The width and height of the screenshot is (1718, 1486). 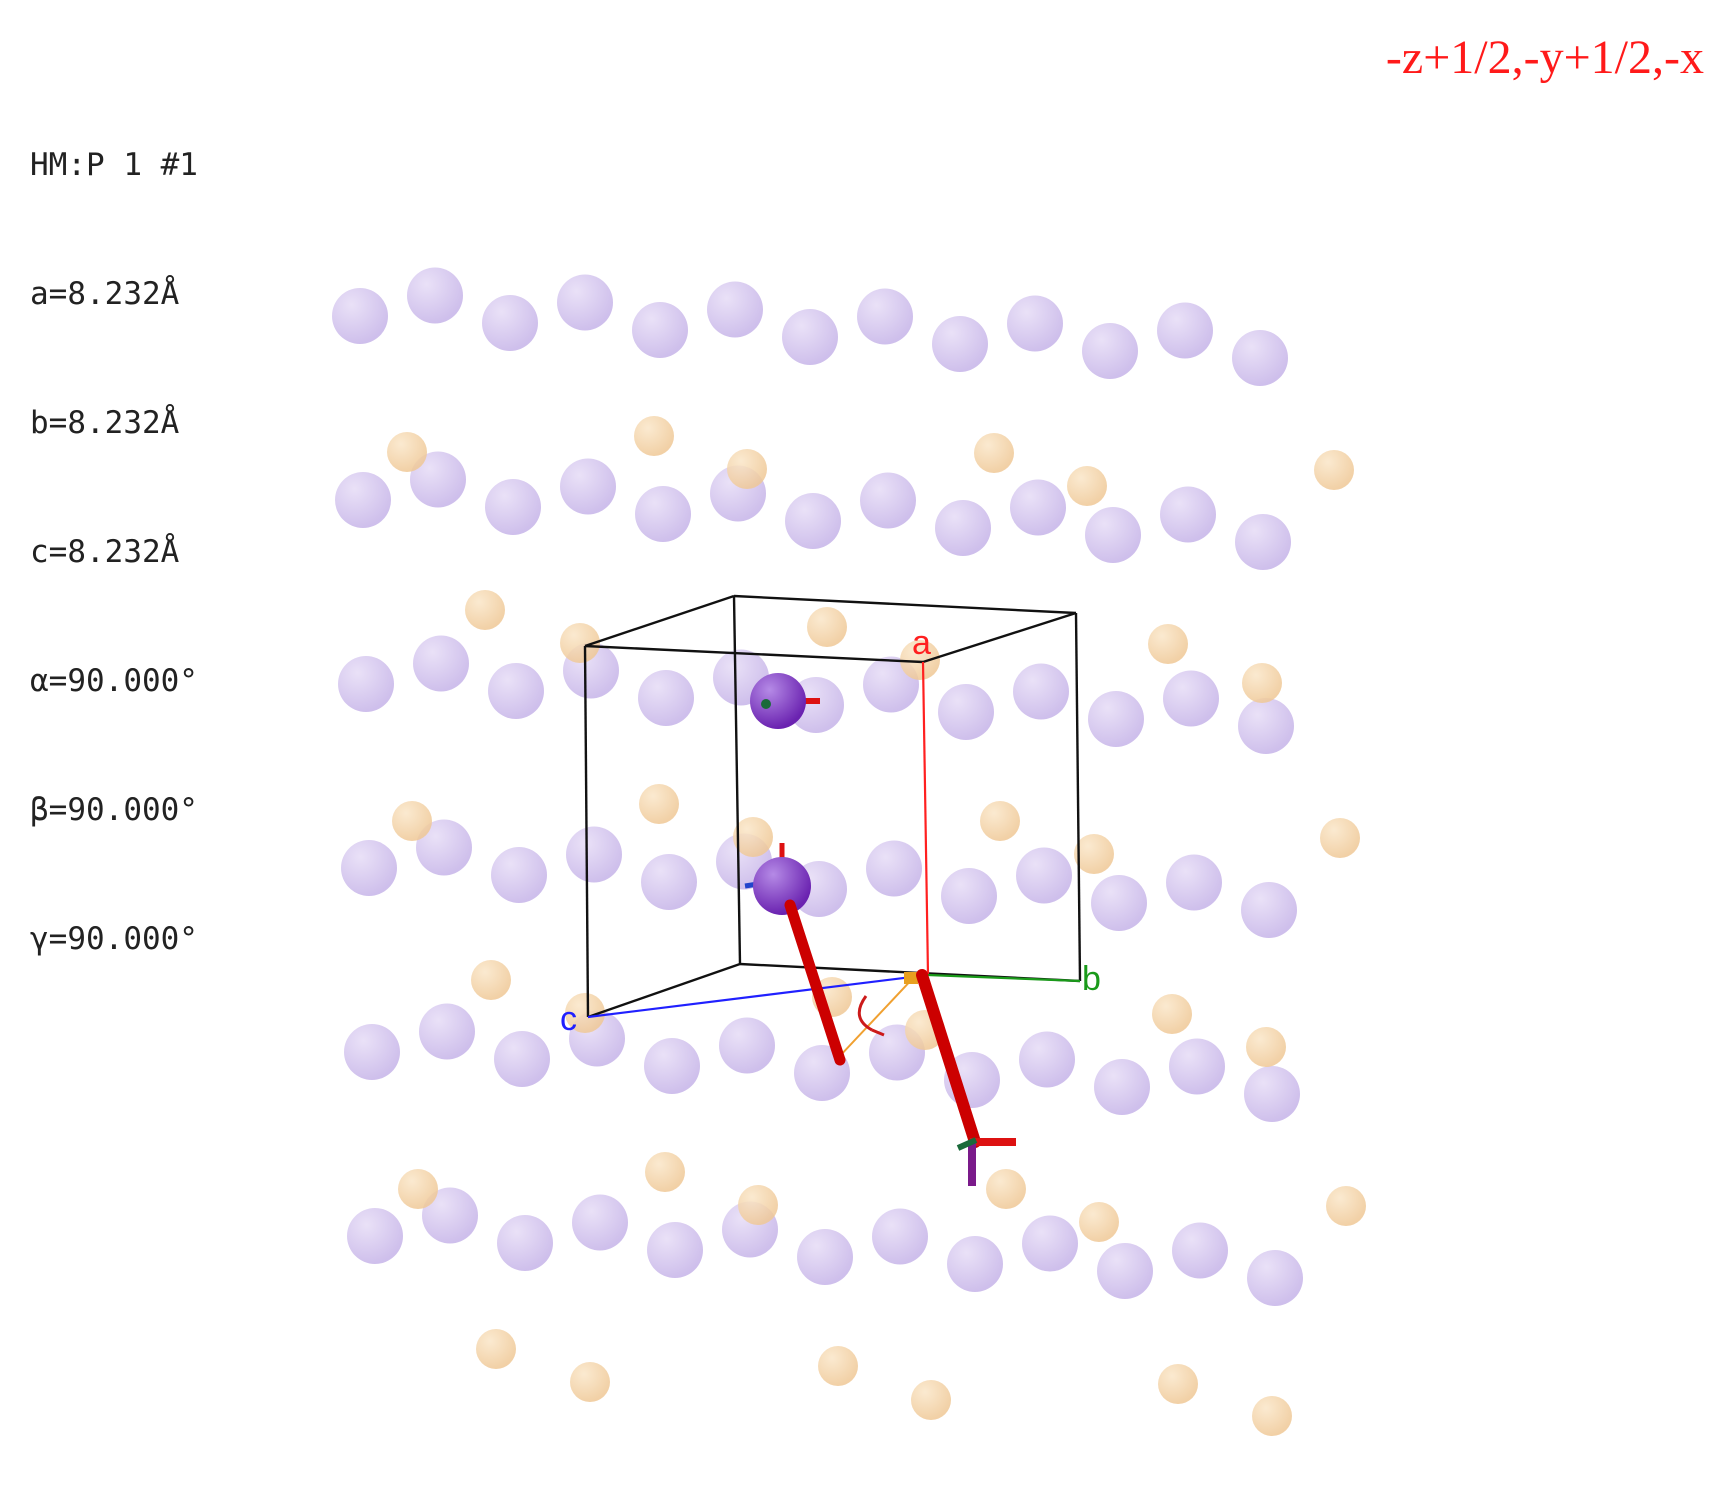 I want to click on symmetry-line, so click(x=877, y=1016).